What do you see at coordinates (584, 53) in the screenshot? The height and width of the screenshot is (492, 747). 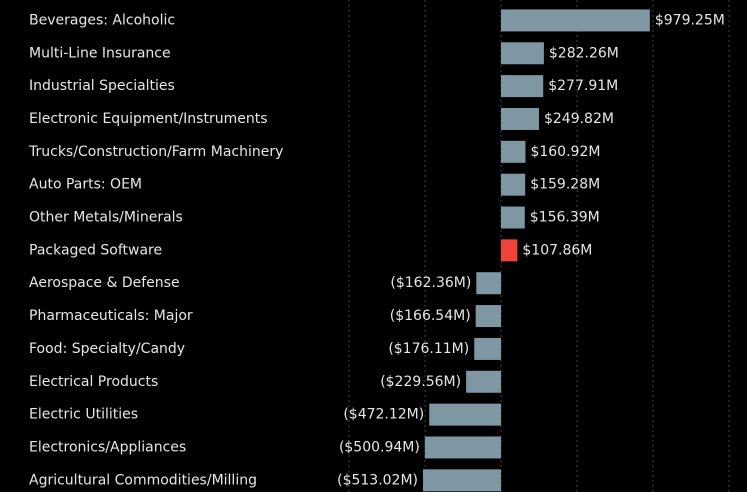 I see `value-label: $282.26M` at bounding box center [584, 53].